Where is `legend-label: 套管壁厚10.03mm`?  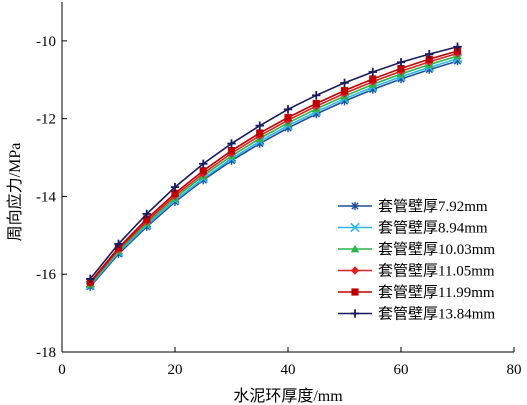 legend-label: 套管壁厚10.03mm is located at coordinates (436, 249).